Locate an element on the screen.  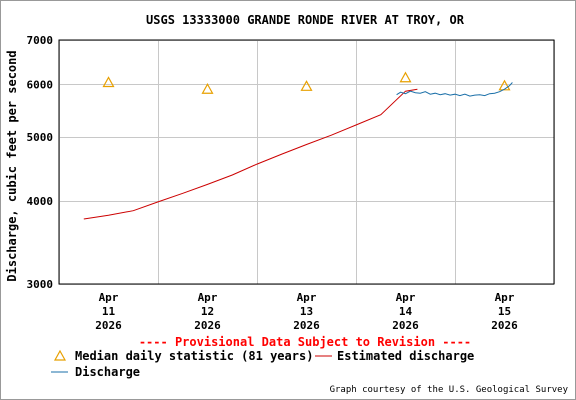
legend-discharge-label: Discharge is located at coordinates (107, 372).